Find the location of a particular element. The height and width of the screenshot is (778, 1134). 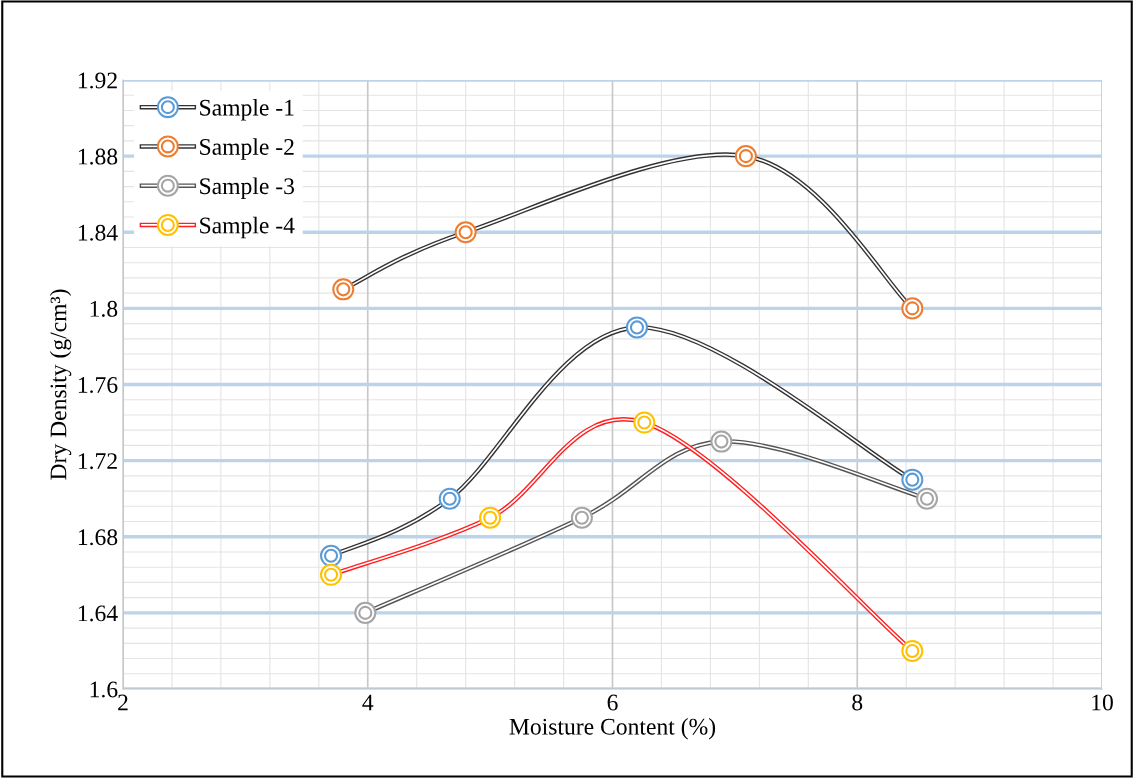

x-axis-title: Moisture Content (%) is located at coordinates (612, 729).